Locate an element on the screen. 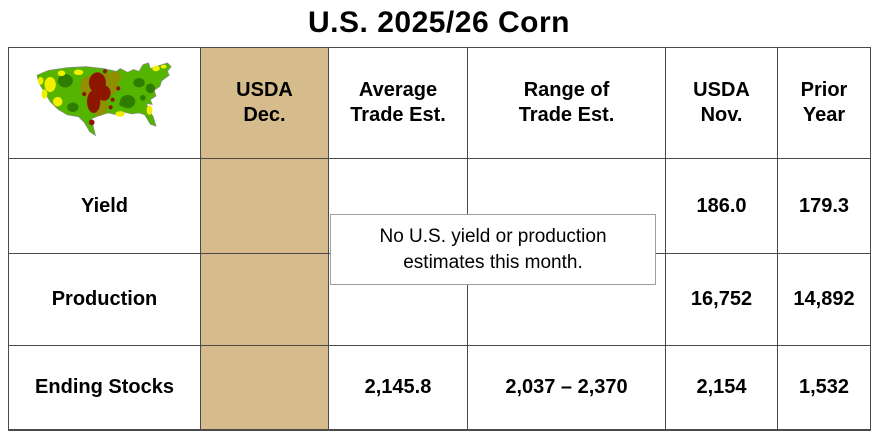 The height and width of the screenshot is (437, 878). cell-production-avg-trade-est is located at coordinates (398, 300).